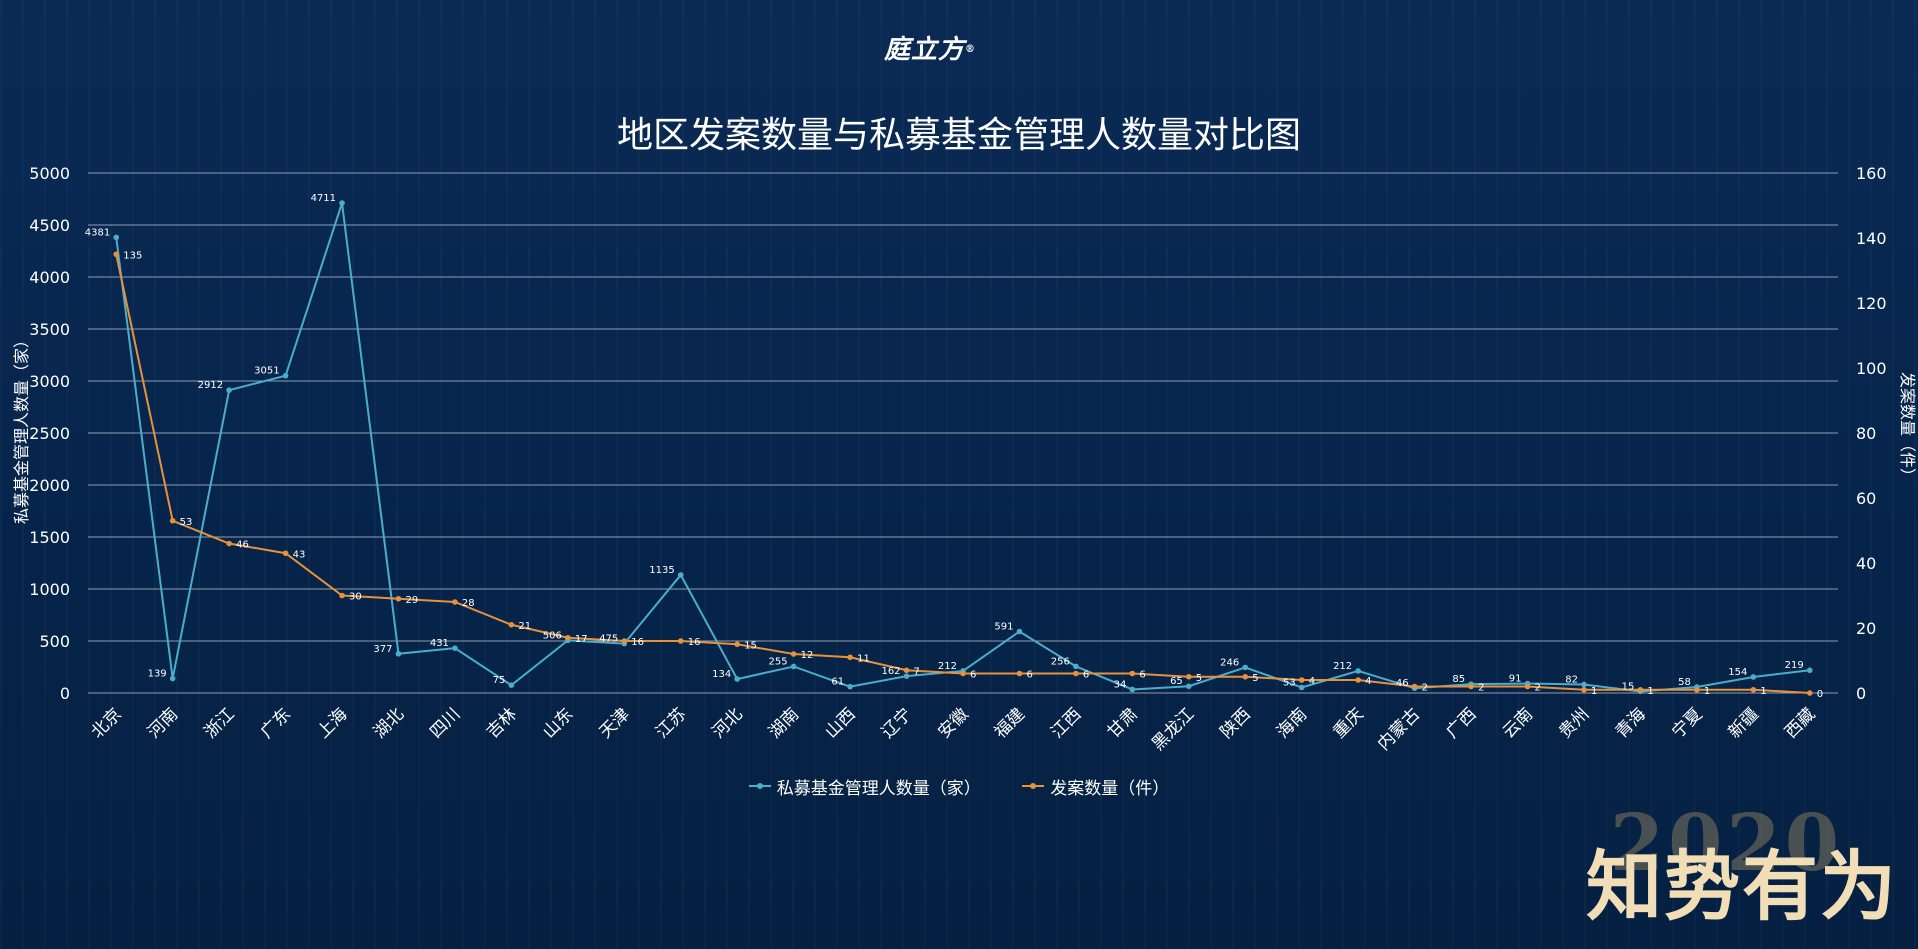 This screenshot has width=1918, height=949. What do you see at coordinates (1255, 678) in the screenshot?
I see `data-label-cases: 5` at bounding box center [1255, 678].